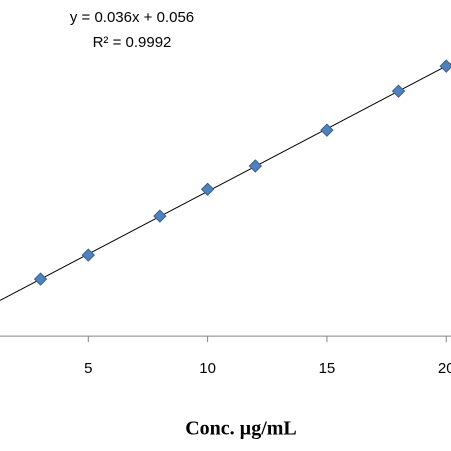  Describe the element at coordinates (207, 368) in the screenshot. I see `x-tick-label: 10` at that location.